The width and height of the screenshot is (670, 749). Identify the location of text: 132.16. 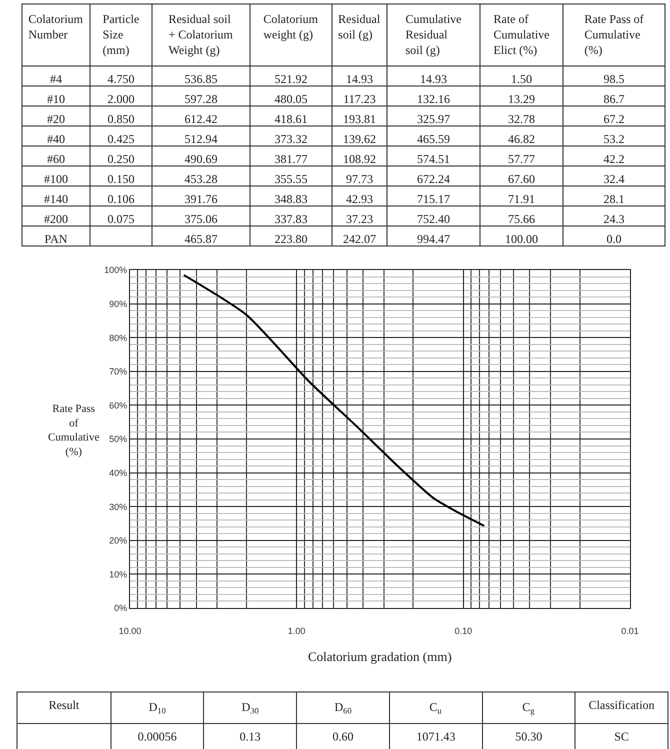
(433, 99).